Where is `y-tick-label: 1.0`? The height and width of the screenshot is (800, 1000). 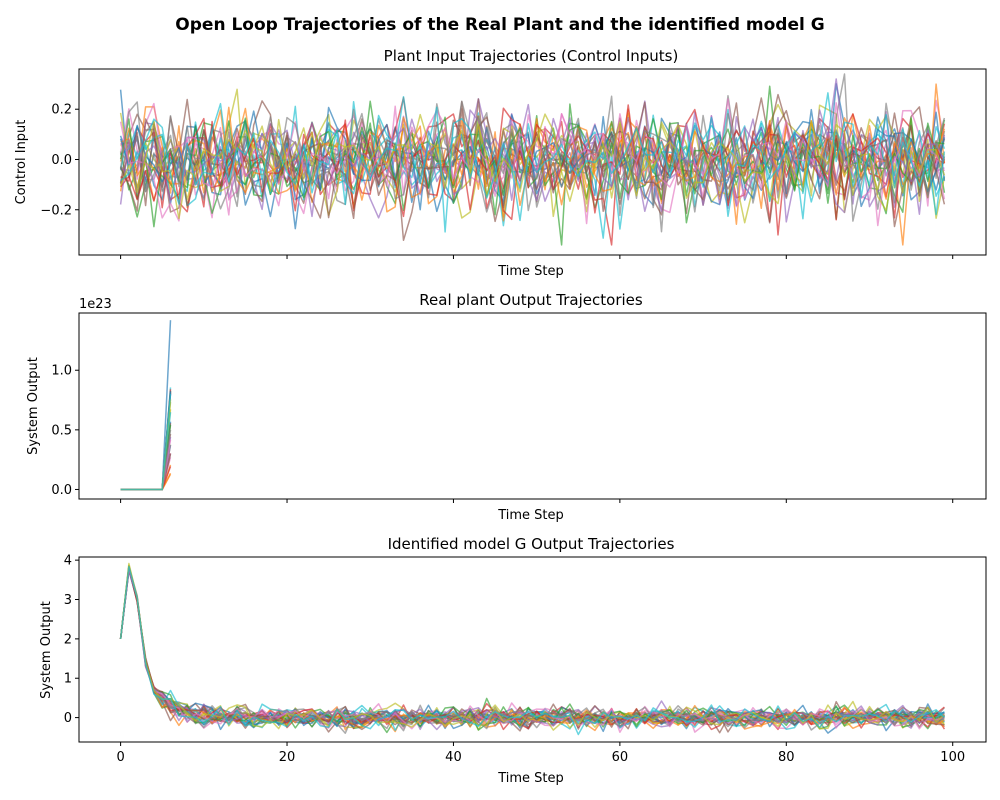 y-tick-label: 1.0 is located at coordinates (61, 371).